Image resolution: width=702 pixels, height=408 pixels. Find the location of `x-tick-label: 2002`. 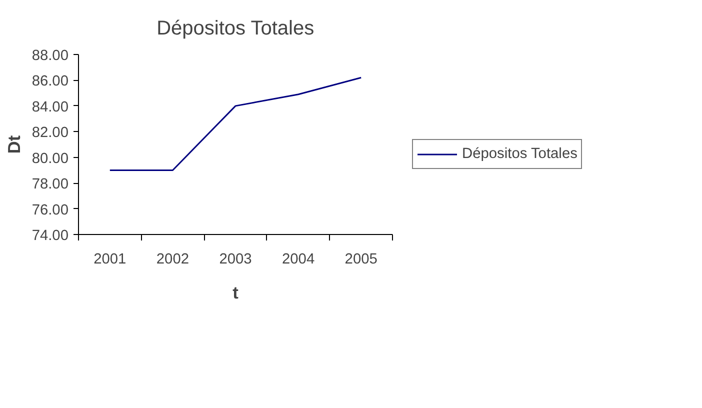

x-tick-label: 2002 is located at coordinates (173, 260).